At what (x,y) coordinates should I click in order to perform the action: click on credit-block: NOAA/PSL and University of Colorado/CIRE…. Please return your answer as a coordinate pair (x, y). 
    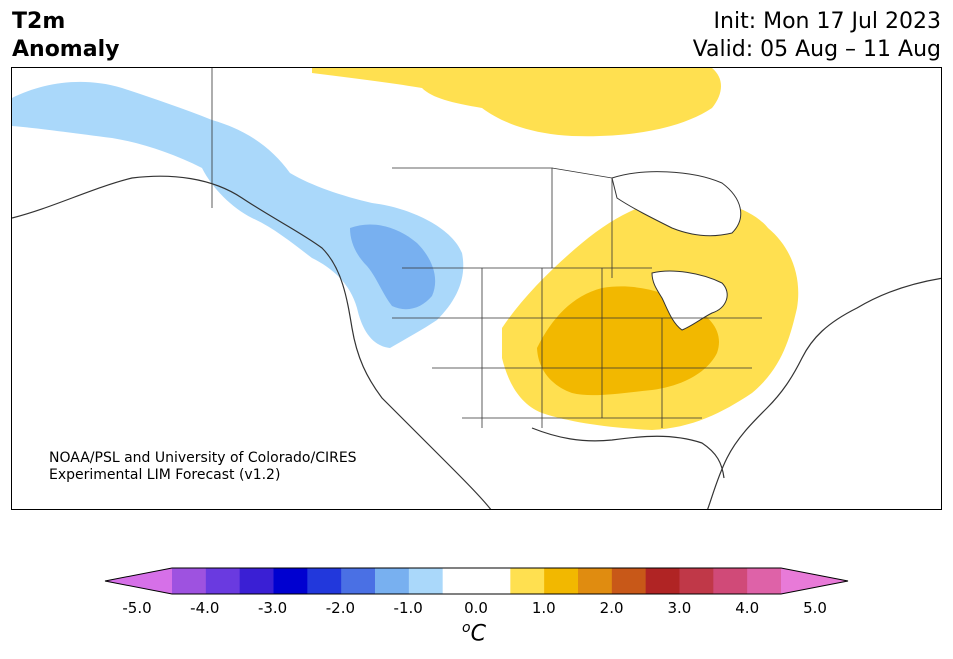
    Looking at the image, I should click on (203, 467).